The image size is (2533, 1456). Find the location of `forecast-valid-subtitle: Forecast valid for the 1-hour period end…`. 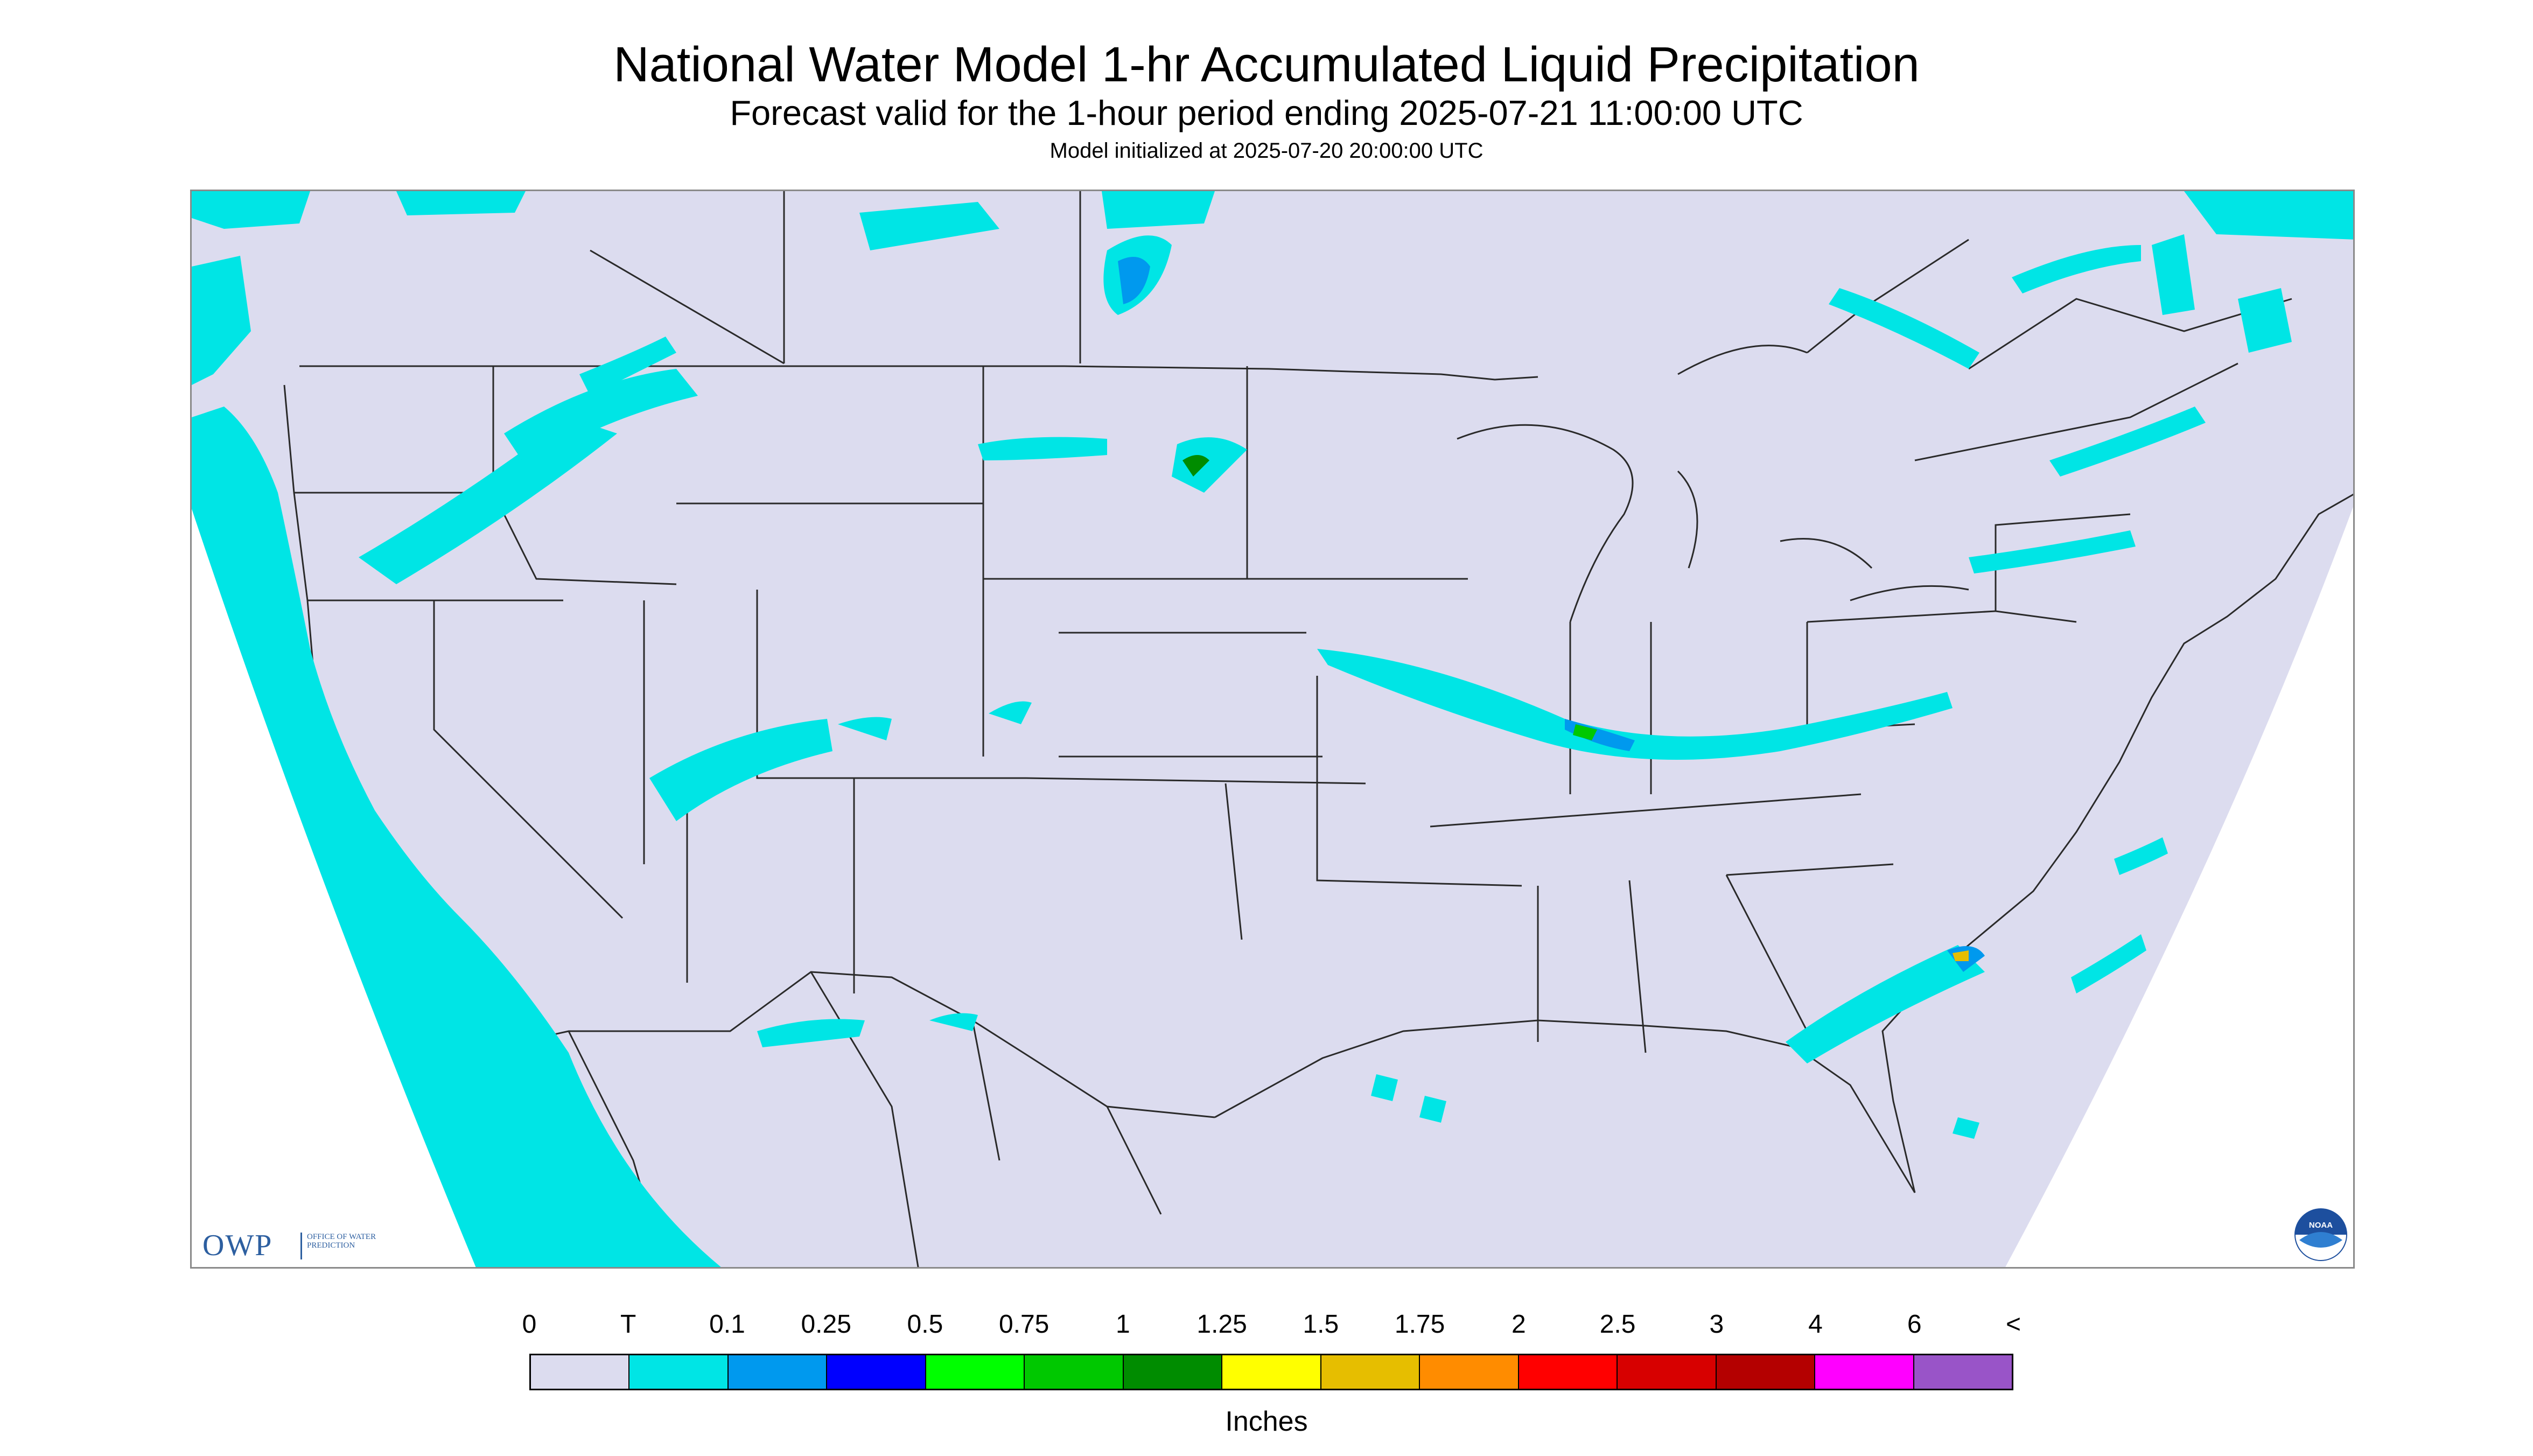

forecast-valid-subtitle: Forecast valid for the 1-hour period end… is located at coordinates (1266, 112).